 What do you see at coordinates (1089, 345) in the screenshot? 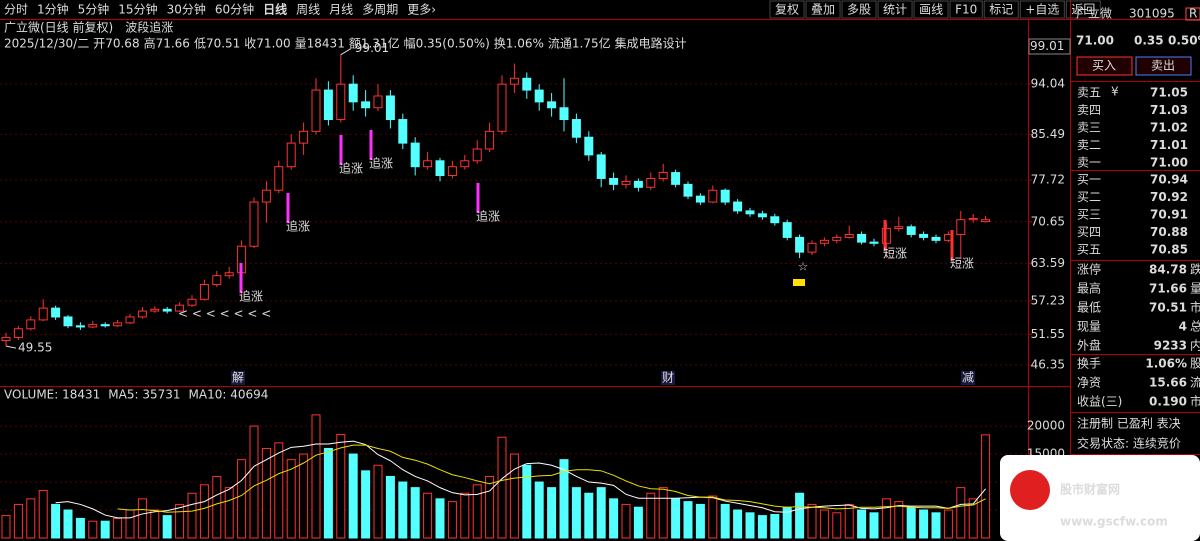
I see `stat-label: 外盘` at bounding box center [1089, 345].